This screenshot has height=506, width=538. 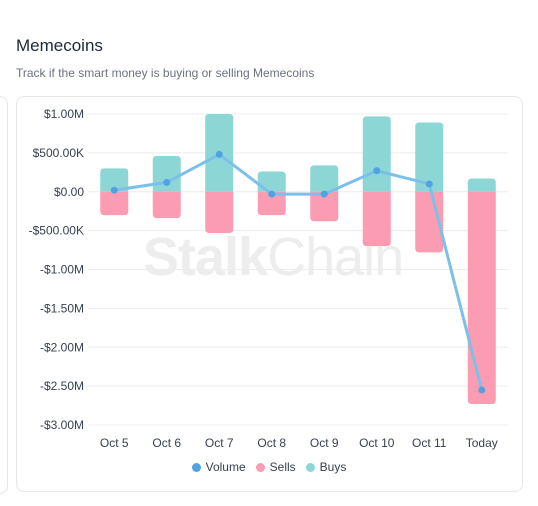 What do you see at coordinates (282, 467) in the screenshot?
I see `legend-label-sells: Sells` at bounding box center [282, 467].